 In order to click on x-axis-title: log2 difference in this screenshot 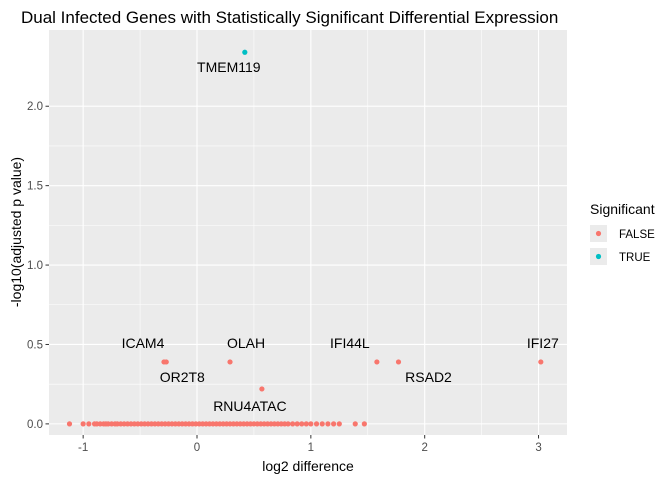, I will do `click(308, 466)`.